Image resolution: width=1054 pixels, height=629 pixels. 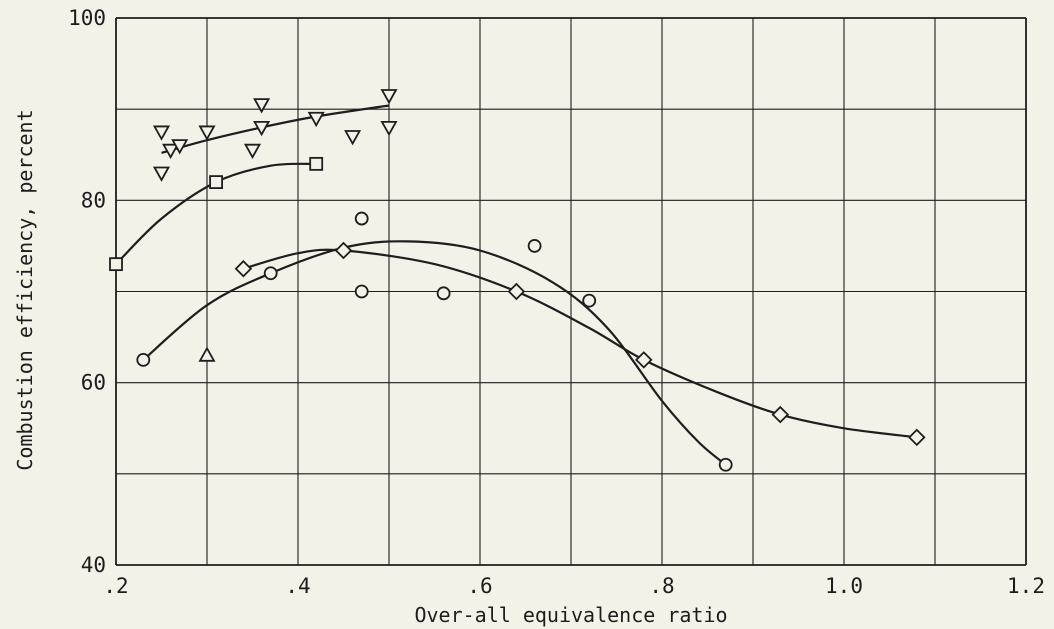 What do you see at coordinates (661, 586) in the screenshot?
I see `x-tick-label: .8` at bounding box center [661, 586].